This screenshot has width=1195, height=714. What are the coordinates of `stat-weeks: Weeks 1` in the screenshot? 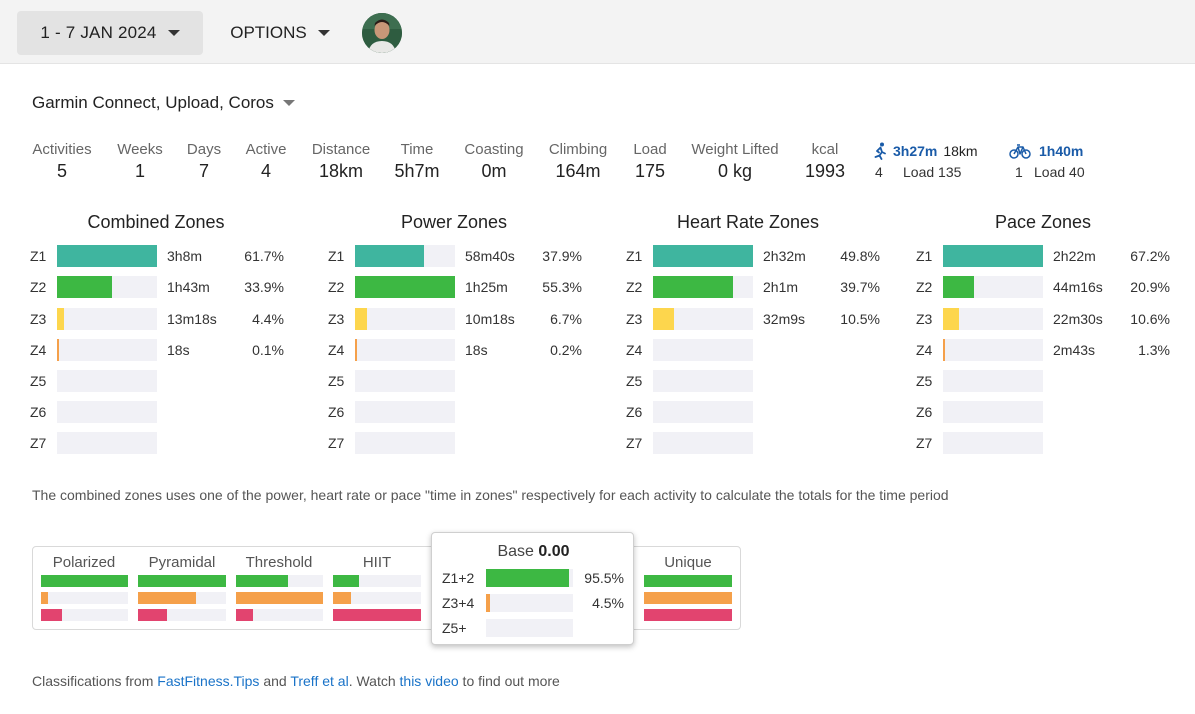 It's located at (140, 161).